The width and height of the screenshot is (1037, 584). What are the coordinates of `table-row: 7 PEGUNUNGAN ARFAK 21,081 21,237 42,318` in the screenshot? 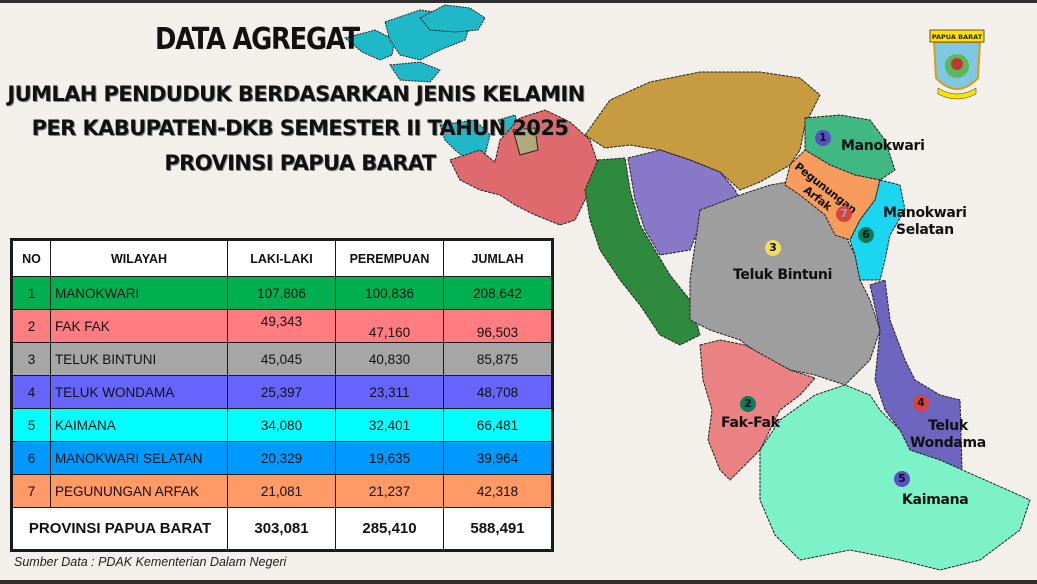 It's located at (282, 491).